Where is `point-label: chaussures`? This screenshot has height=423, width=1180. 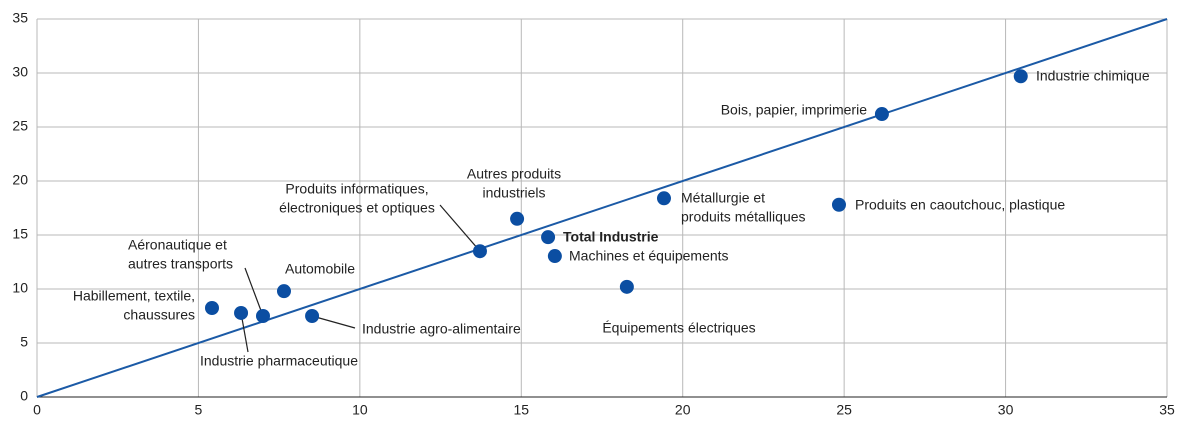
point-label: chaussures is located at coordinates (159, 315).